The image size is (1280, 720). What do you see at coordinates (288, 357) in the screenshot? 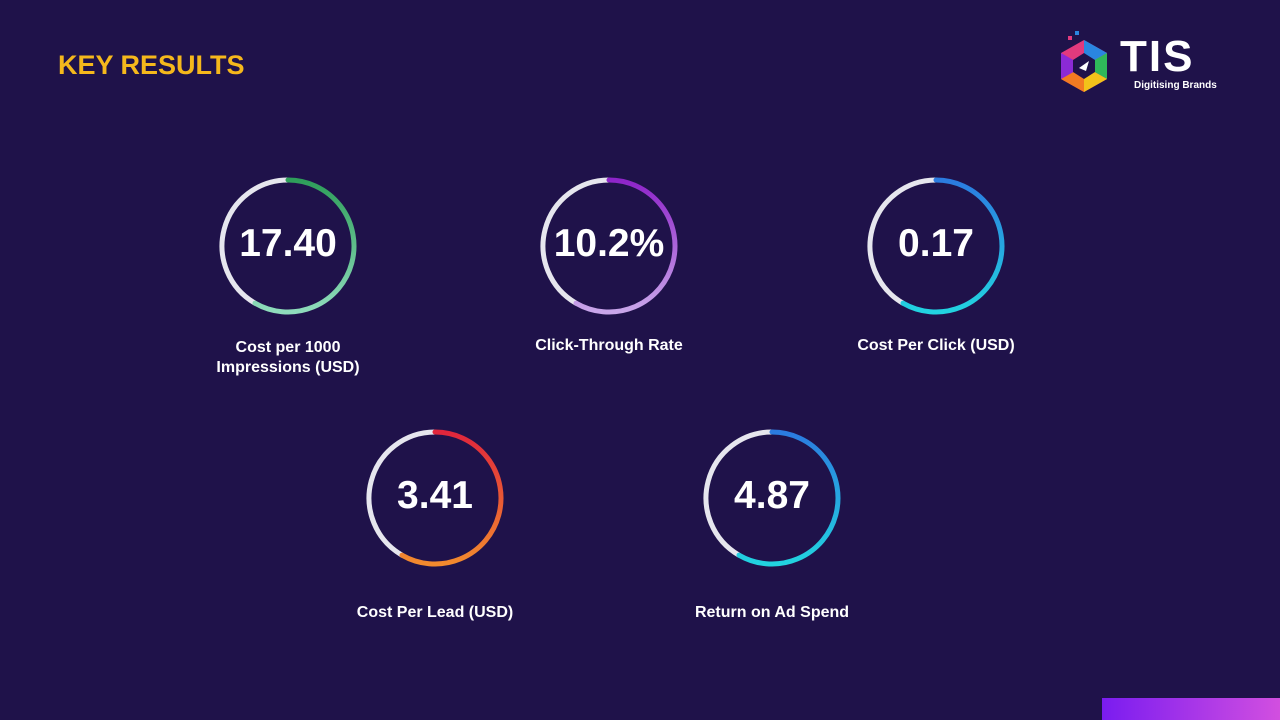
I see `metric-label: Cost per 1000 Impressions (USD)` at bounding box center [288, 357].